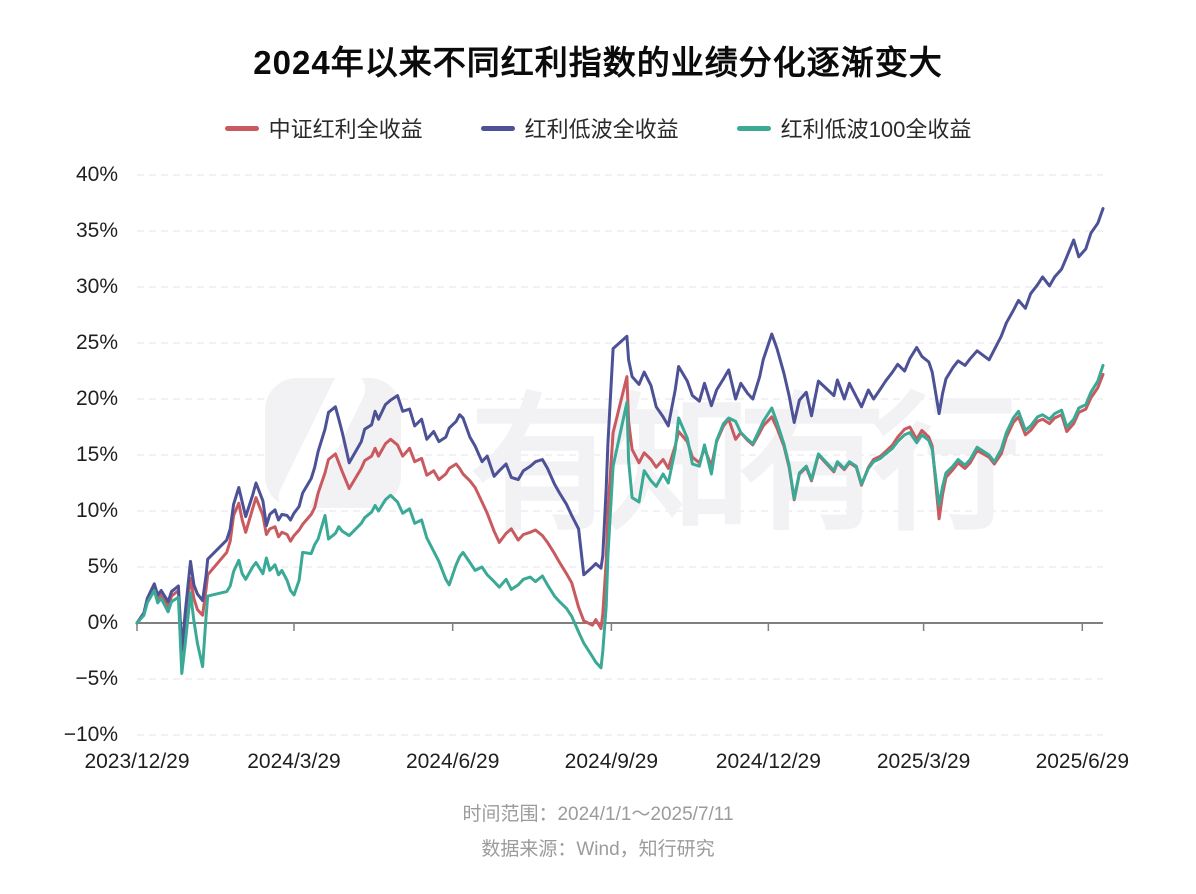 Image resolution: width=1196 pixels, height=894 pixels. I want to click on x-axis-label: 2023/12/29, so click(137, 761).